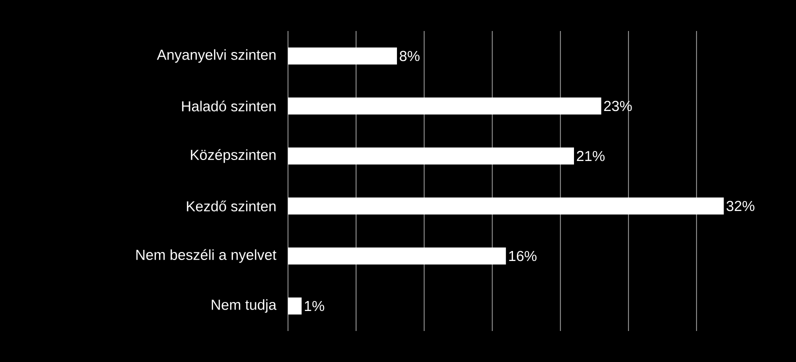 The image size is (796, 362). Describe the element at coordinates (410, 56) in the screenshot. I see `data-label: 8%` at that location.